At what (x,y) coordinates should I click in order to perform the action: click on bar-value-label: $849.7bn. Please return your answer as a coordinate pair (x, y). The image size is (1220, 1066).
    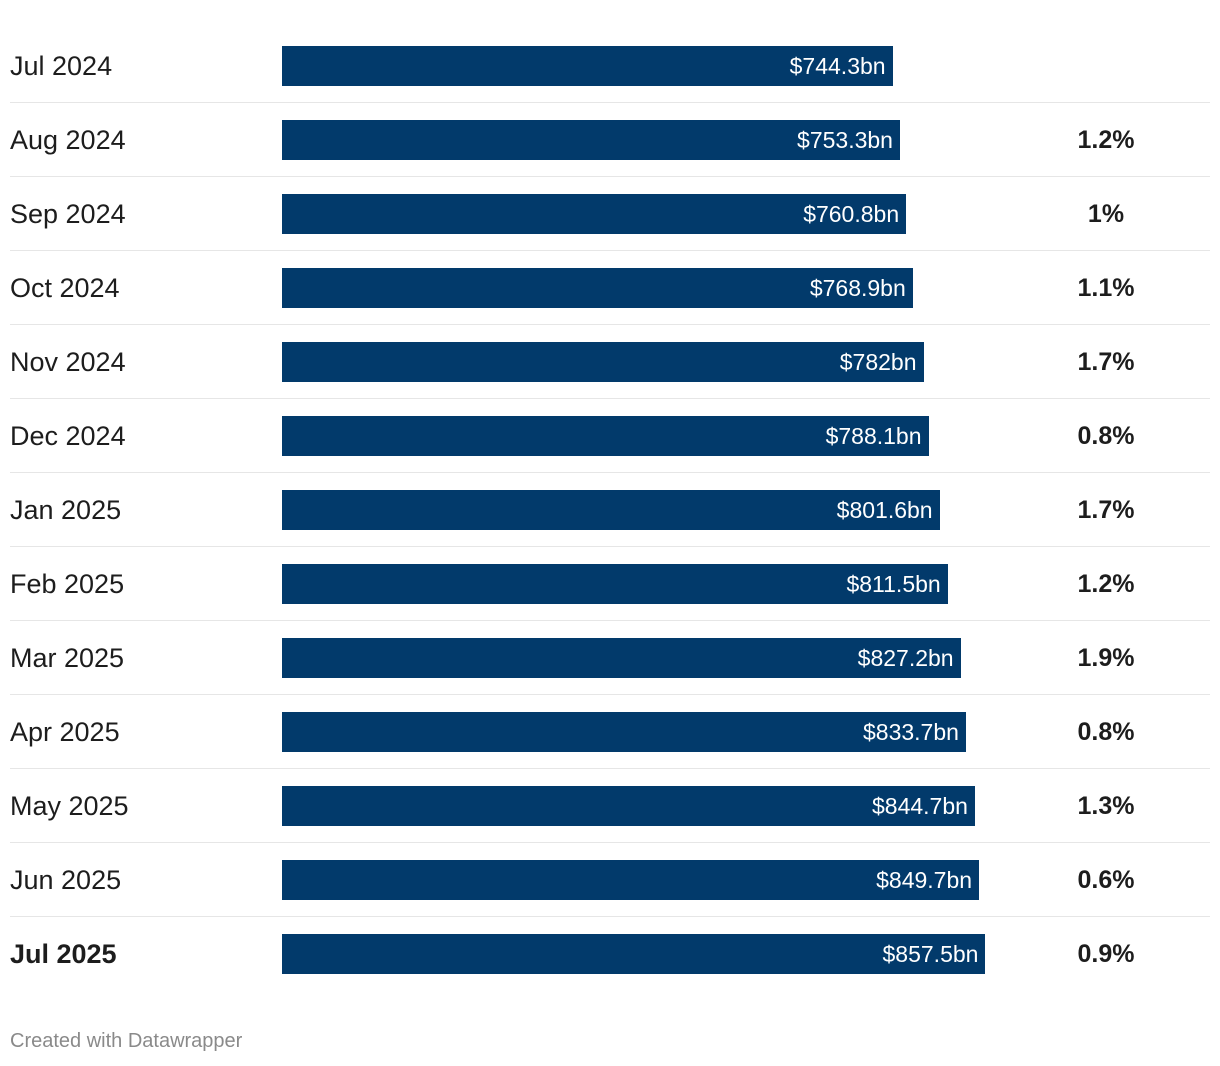
    Looking at the image, I should click on (924, 880).